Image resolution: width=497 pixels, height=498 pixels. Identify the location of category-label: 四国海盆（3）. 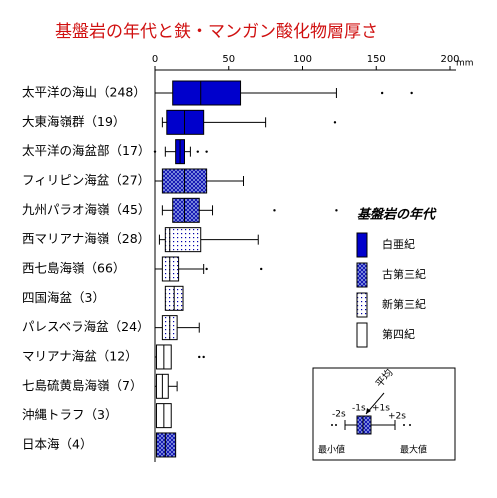
(63, 297).